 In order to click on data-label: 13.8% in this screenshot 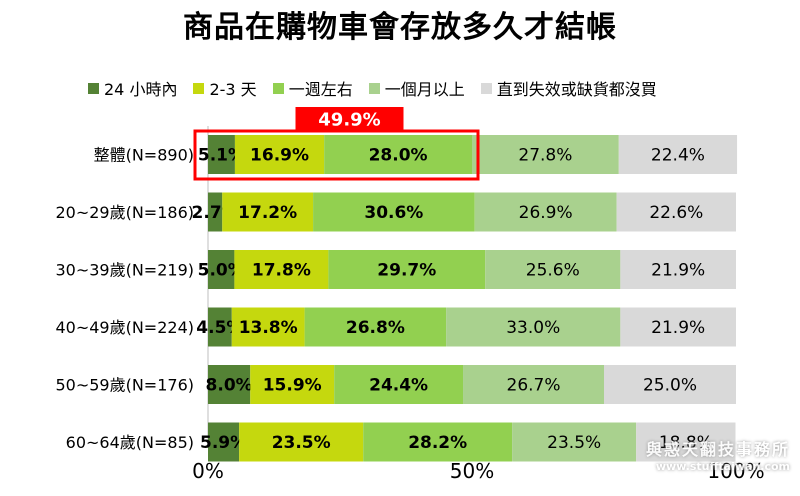, I will do `click(268, 328)`.